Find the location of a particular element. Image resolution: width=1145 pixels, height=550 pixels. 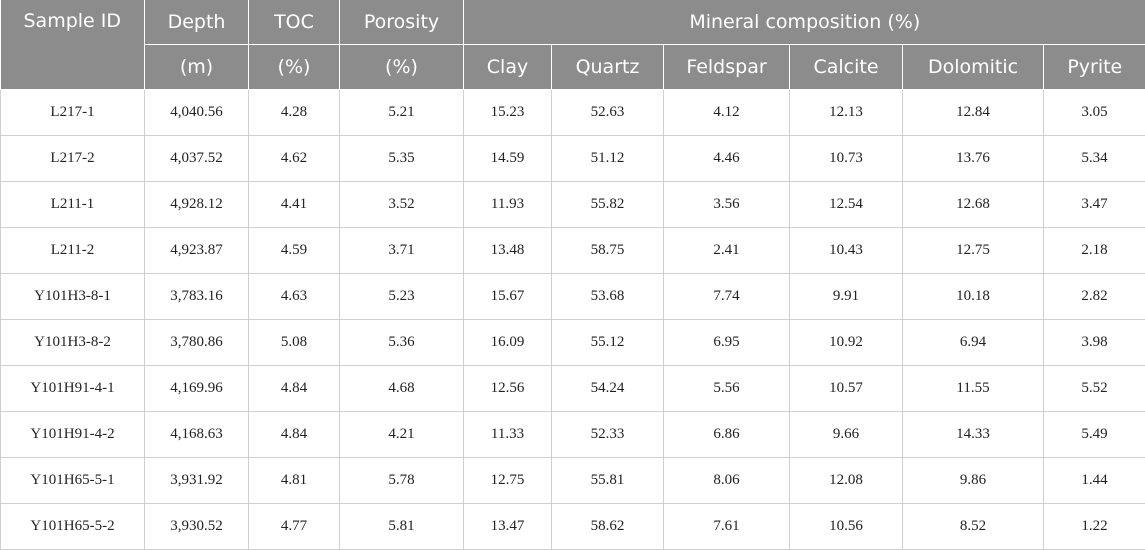

cell-toc: 4.28 is located at coordinates (294, 113).